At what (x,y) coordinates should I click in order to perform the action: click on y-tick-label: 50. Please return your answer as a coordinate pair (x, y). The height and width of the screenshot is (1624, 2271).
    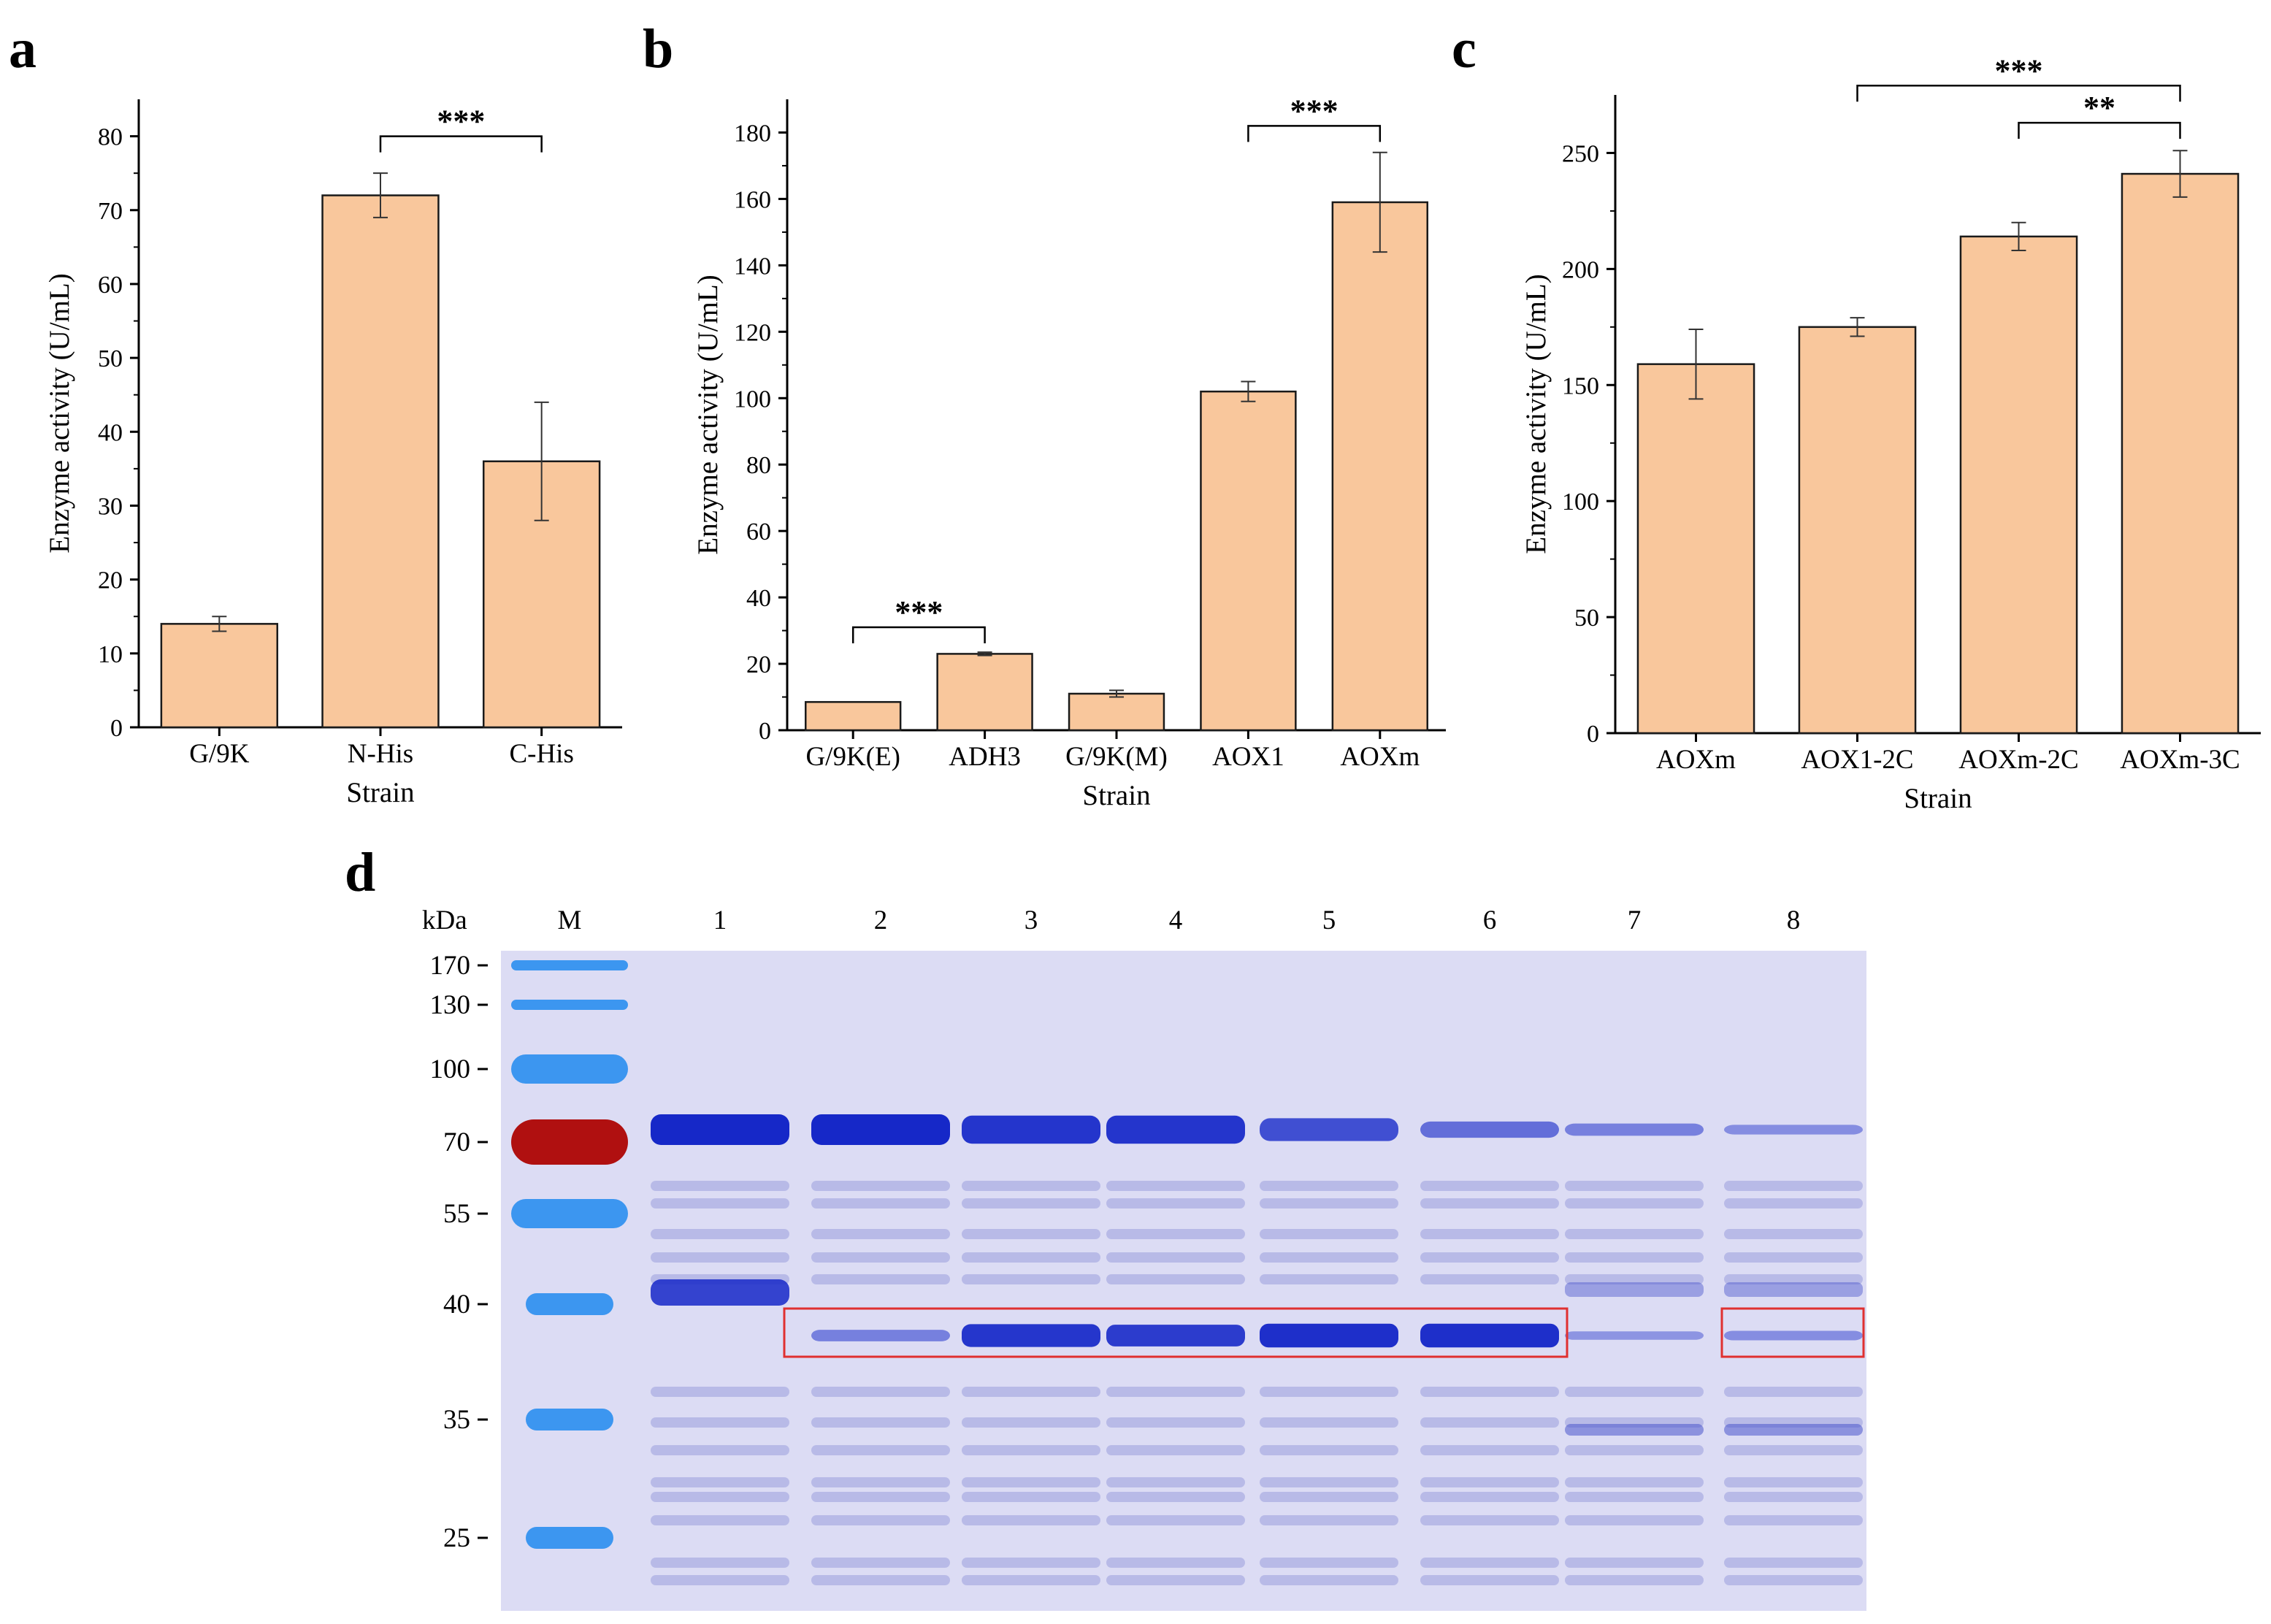
    Looking at the image, I should click on (1586, 619).